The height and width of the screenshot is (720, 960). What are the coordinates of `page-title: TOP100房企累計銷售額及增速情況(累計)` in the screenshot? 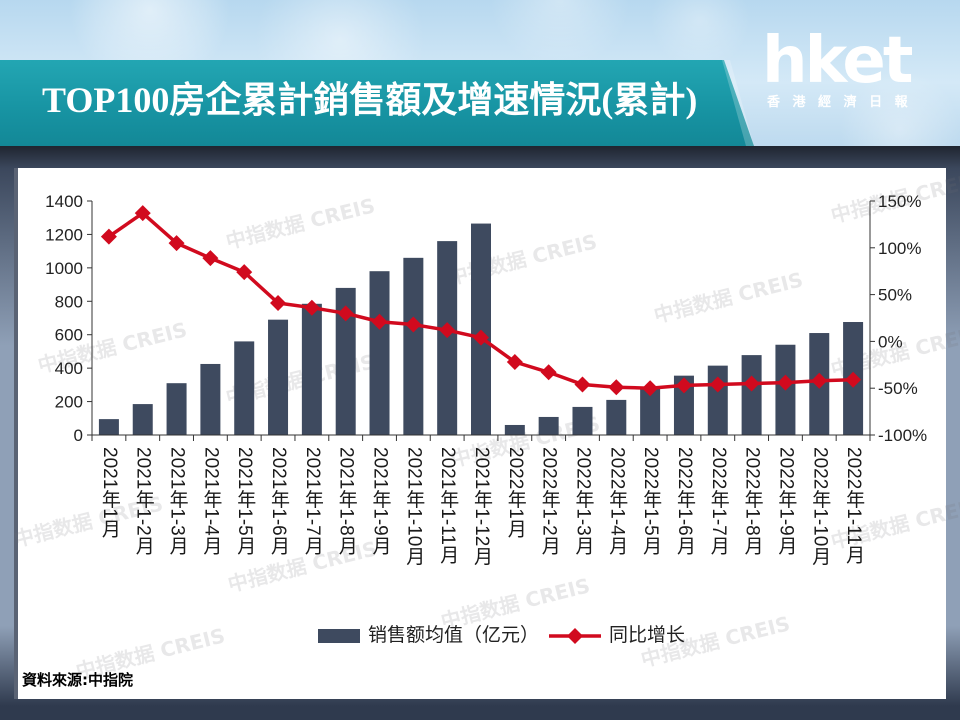 It's located at (370, 100).